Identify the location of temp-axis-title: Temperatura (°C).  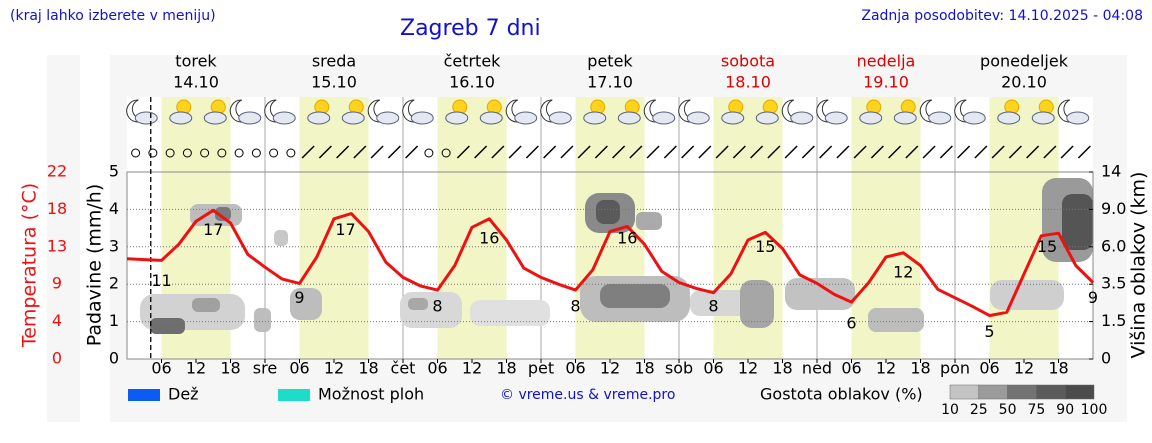
(30, 265).